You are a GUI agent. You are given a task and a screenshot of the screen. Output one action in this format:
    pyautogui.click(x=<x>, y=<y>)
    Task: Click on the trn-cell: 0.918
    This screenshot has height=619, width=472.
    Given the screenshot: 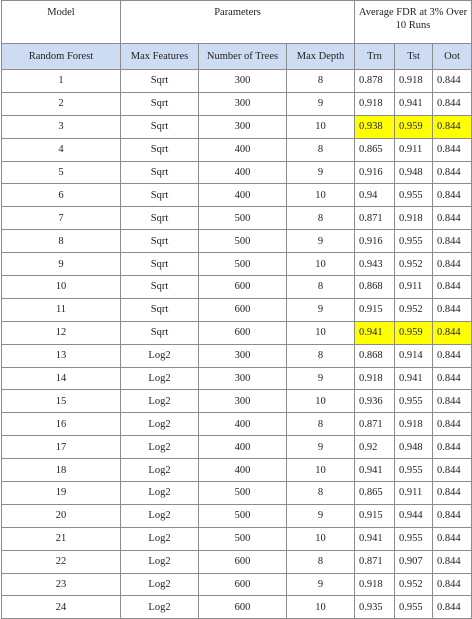 What is the action you would take?
    pyautogui.click(x=375, y=584)
    